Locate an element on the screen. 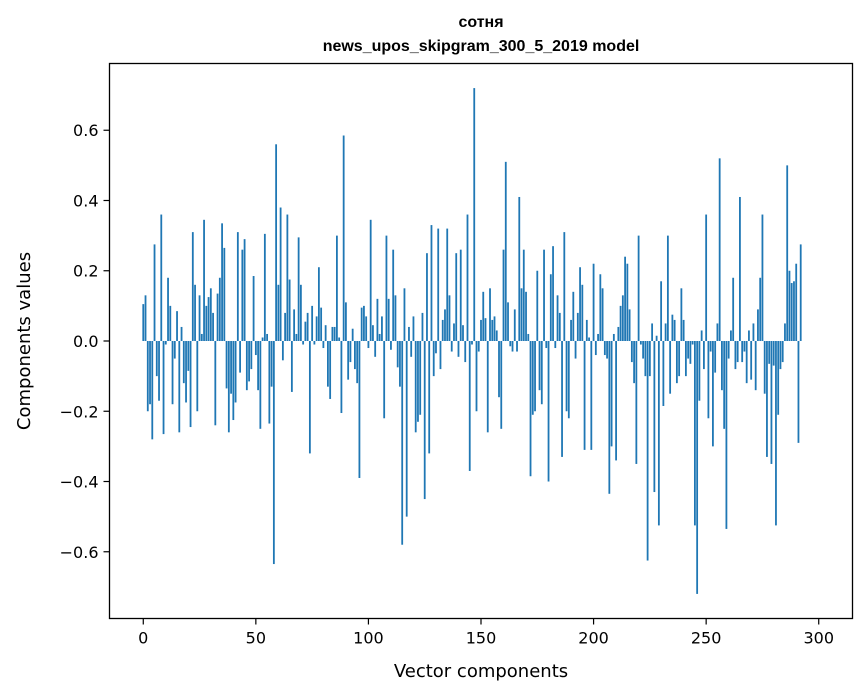 The image size is (867, 696). chart-title: сотня is located at coordinates (480, 22).